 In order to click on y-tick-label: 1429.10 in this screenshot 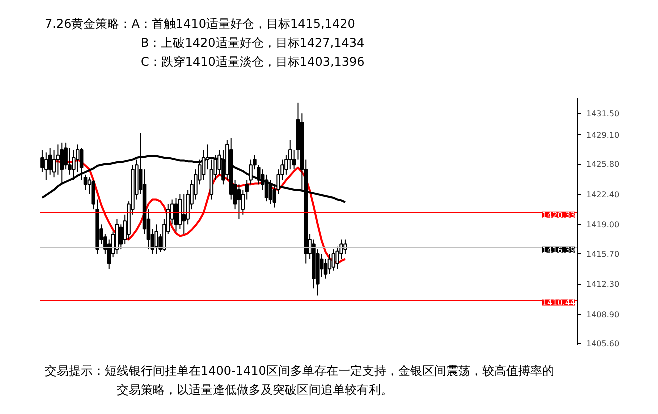, I will do `click(603, 135)`.